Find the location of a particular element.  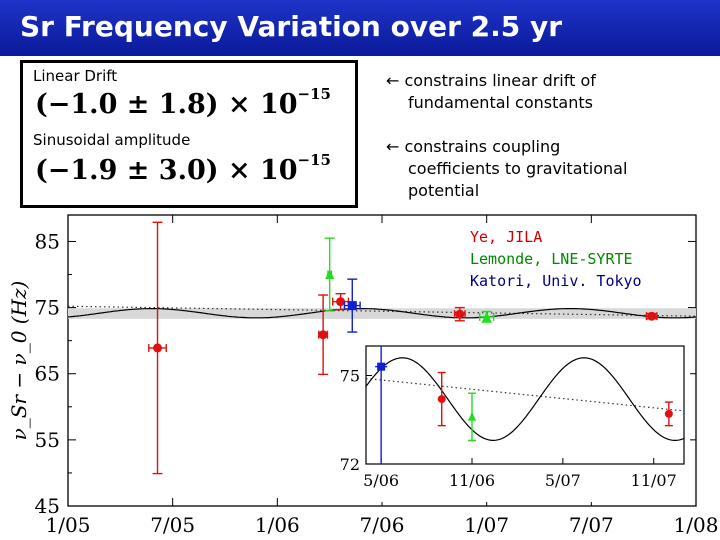

y-tick-label: 85 is located at coordinates (47, 241).